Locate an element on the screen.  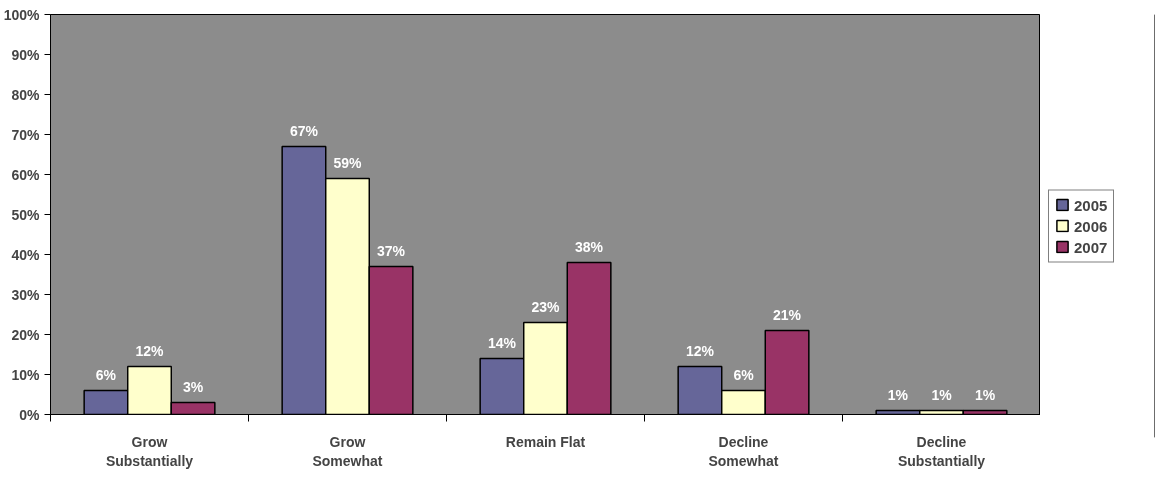
y-tick-label: 40% is located at coordinates (26, 254).